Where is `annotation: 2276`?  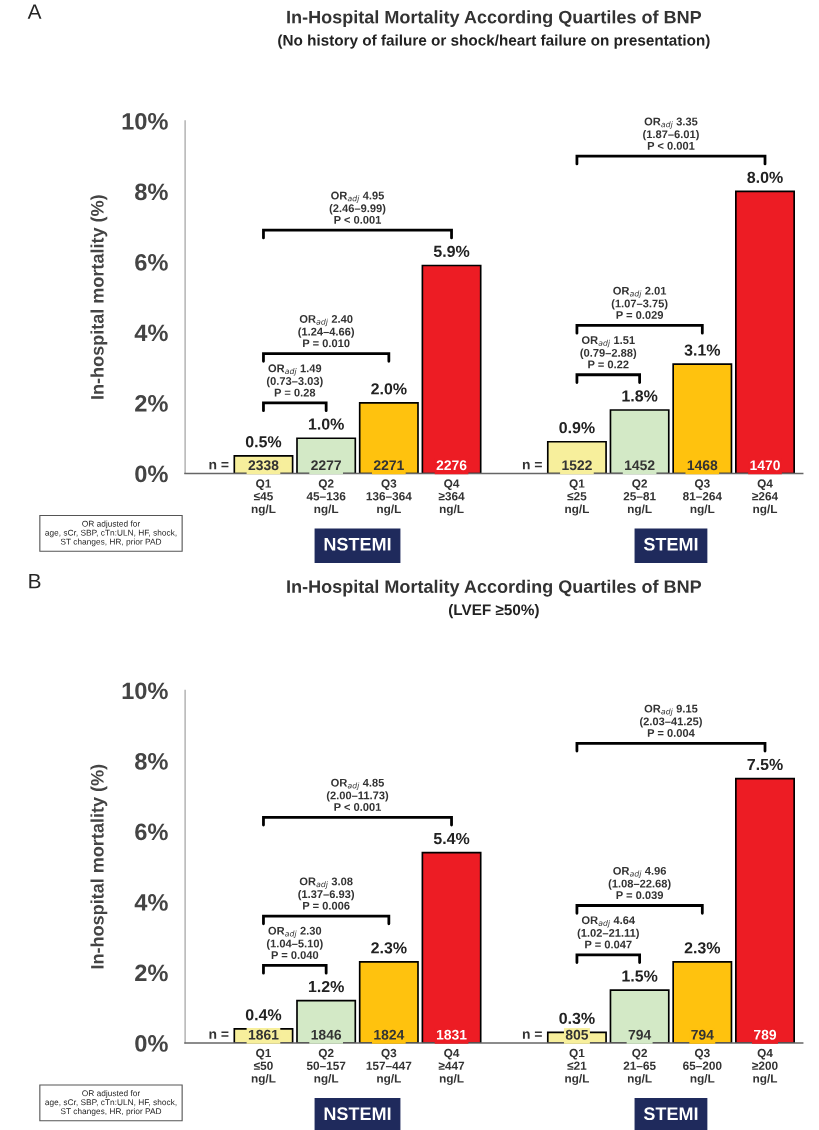
annotation: 2276 is located at coordinates (451, 465).